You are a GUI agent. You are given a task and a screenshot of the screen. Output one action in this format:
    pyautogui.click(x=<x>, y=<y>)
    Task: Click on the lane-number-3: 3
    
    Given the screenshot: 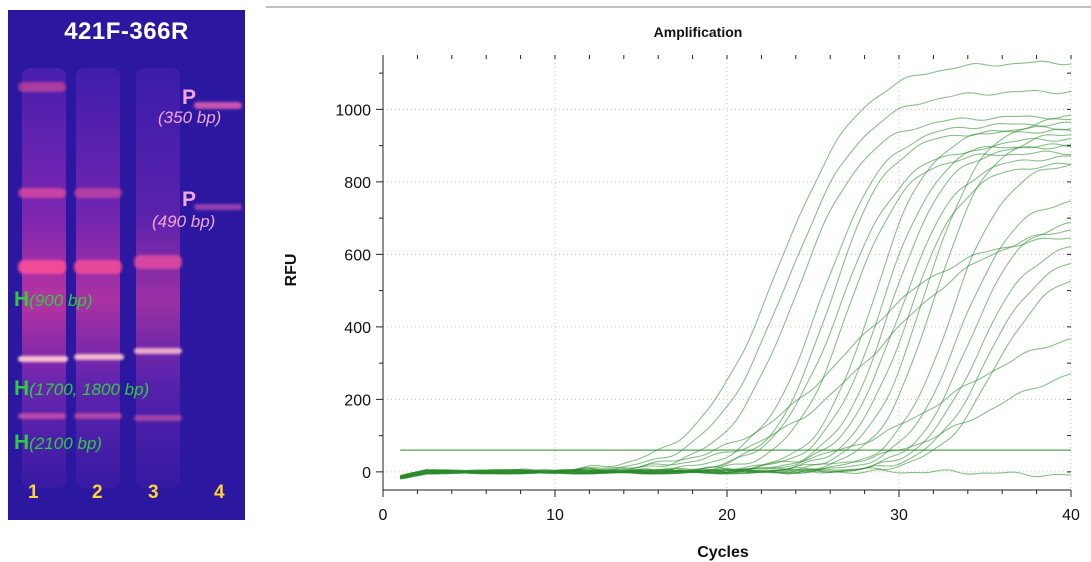 What is the action you would take?
    pyautogui.click(x=153, y=492)
    